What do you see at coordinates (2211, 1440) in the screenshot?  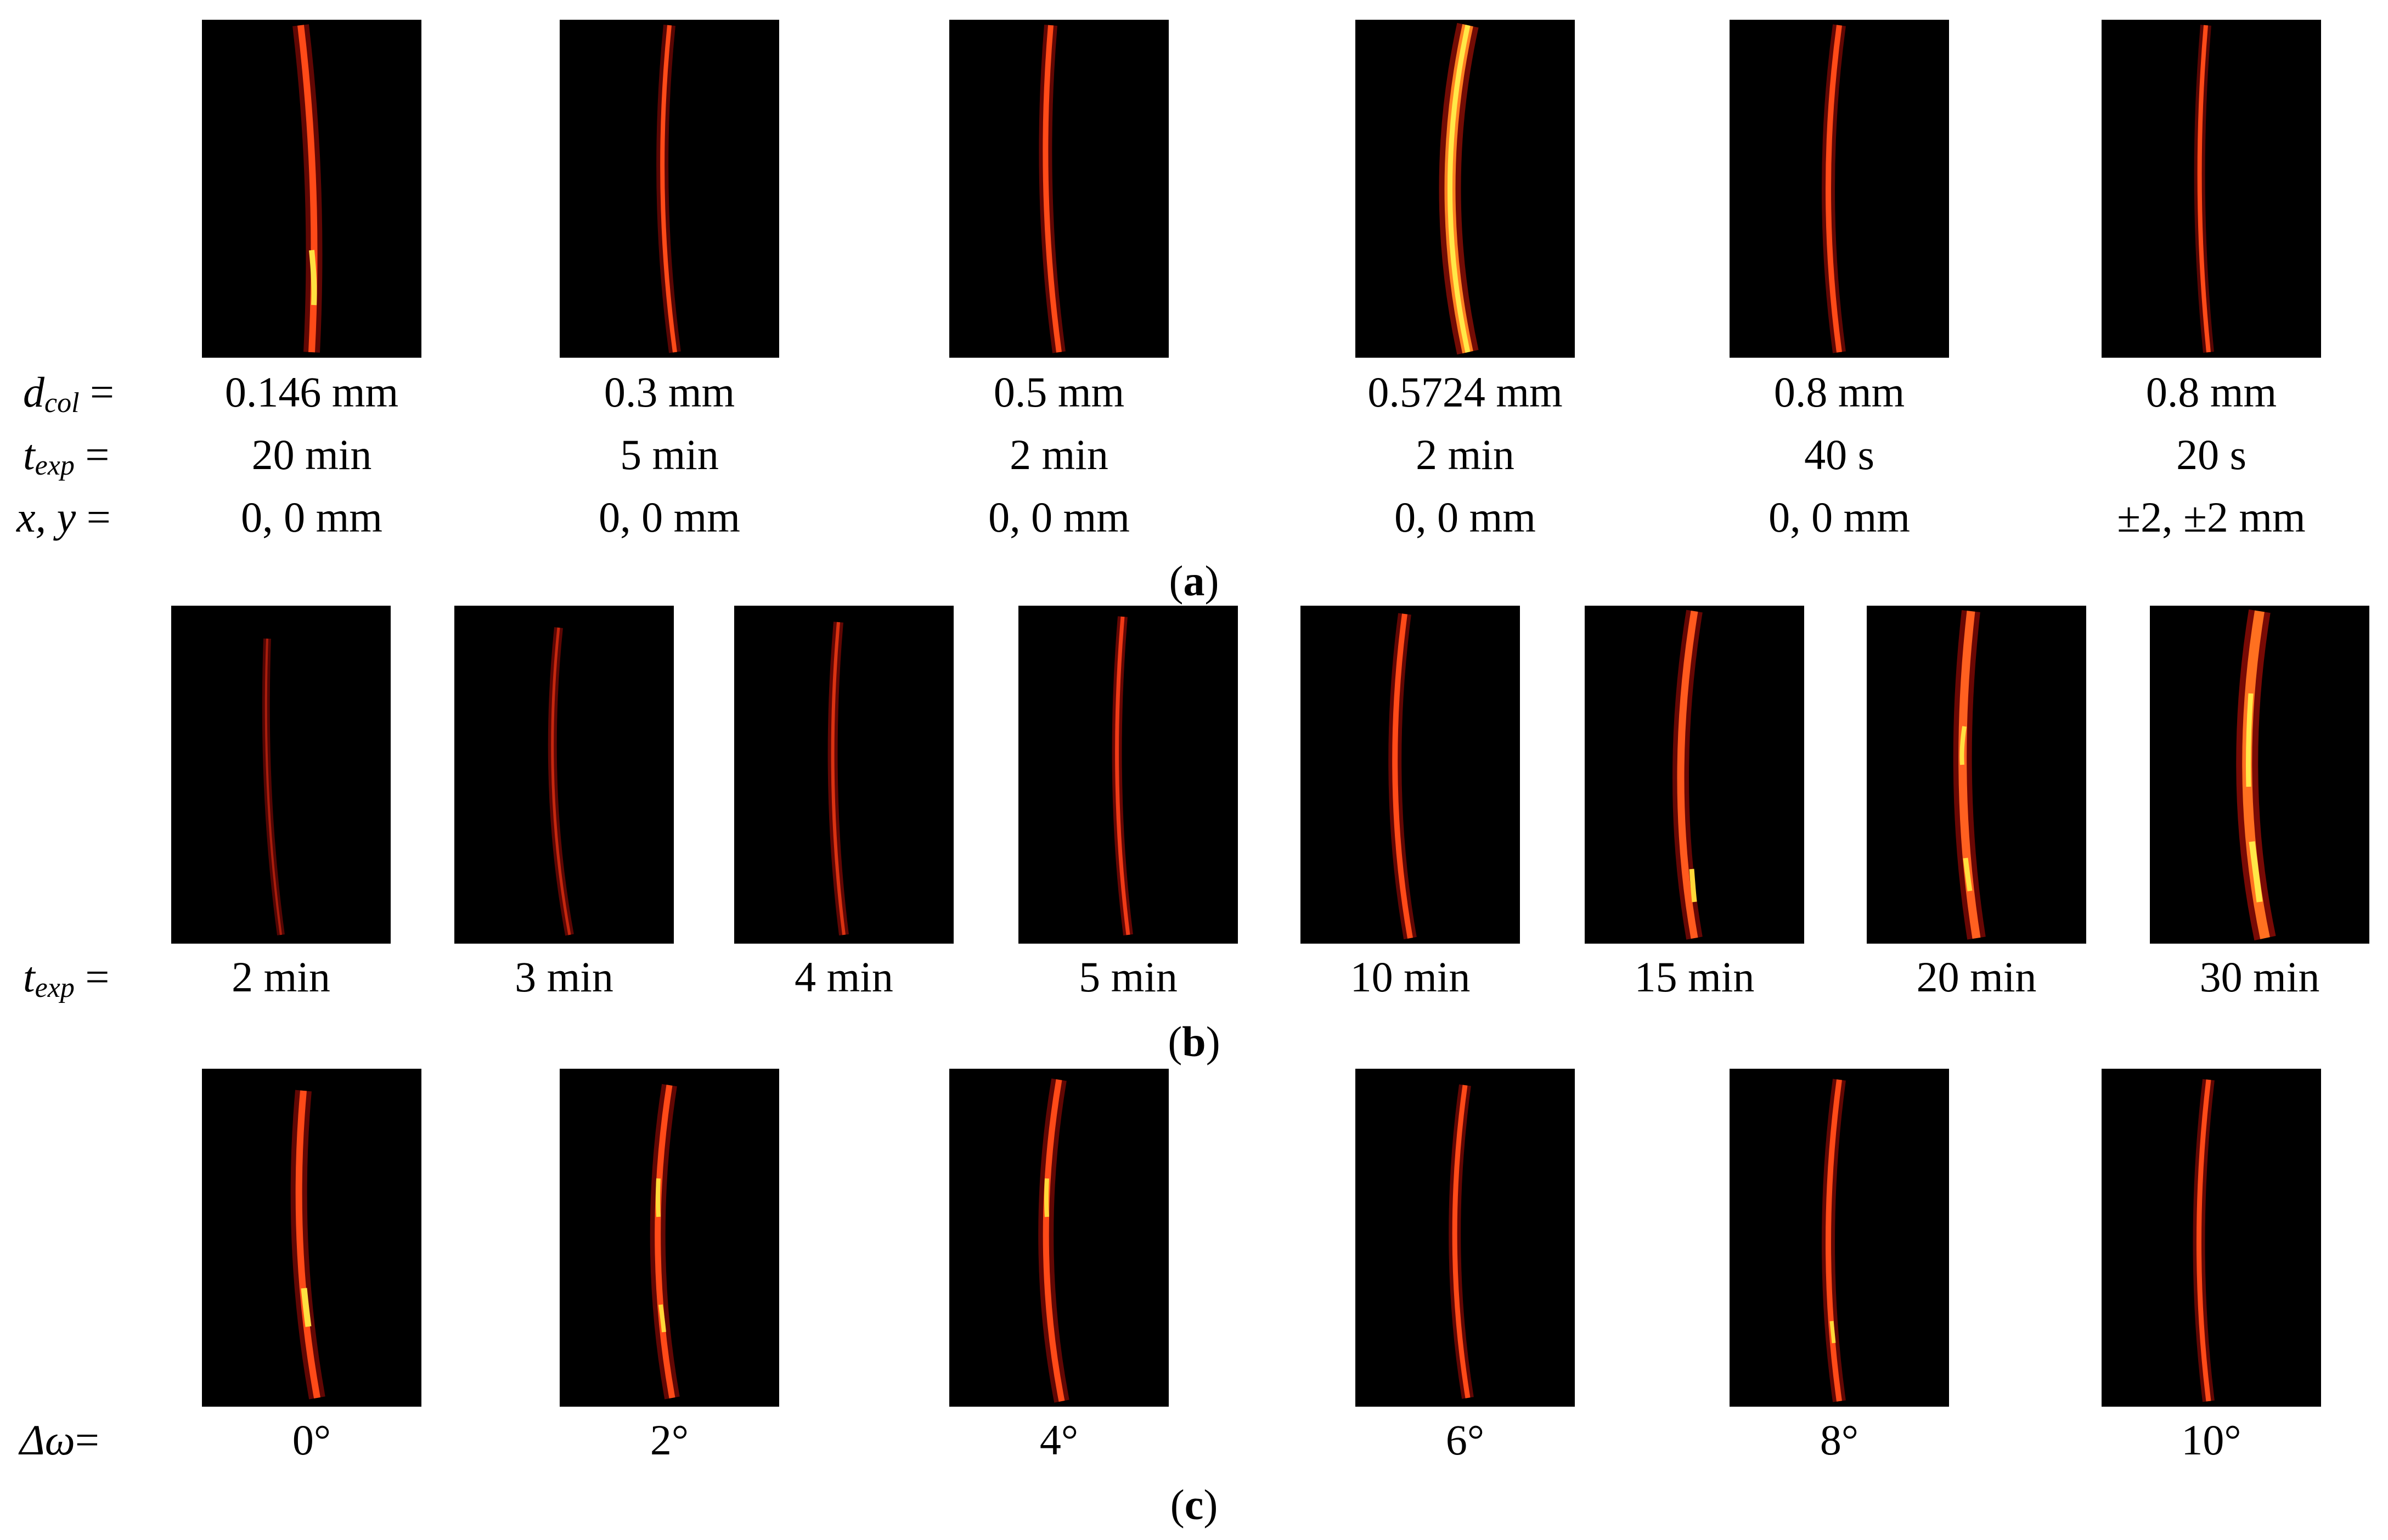 I see `c6-angle: 10°` at bounding box center [2211, 1440].